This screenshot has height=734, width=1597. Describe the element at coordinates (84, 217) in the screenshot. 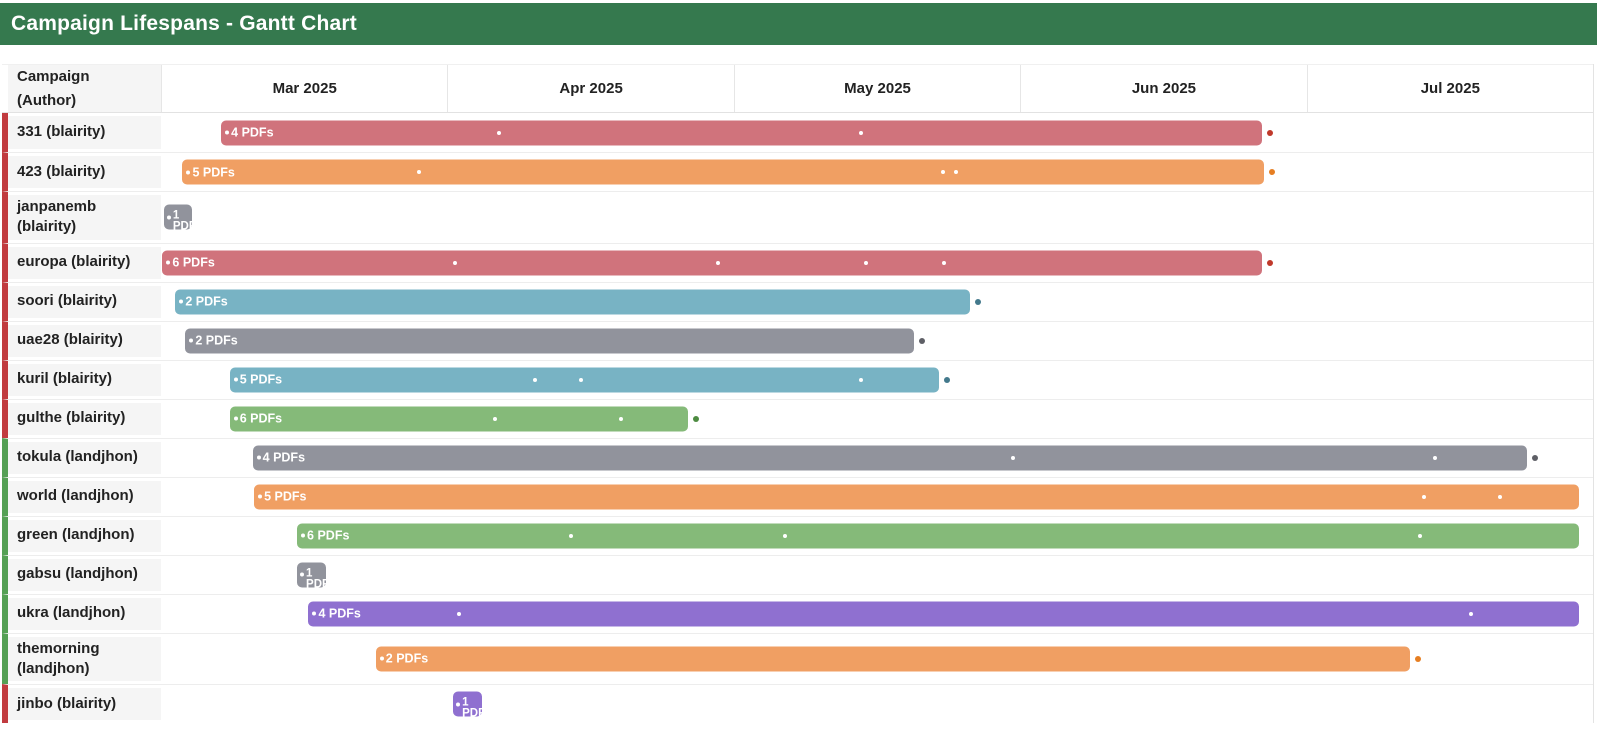

I see `campaign-label-cell: janpanemb (blairity)` at that location.